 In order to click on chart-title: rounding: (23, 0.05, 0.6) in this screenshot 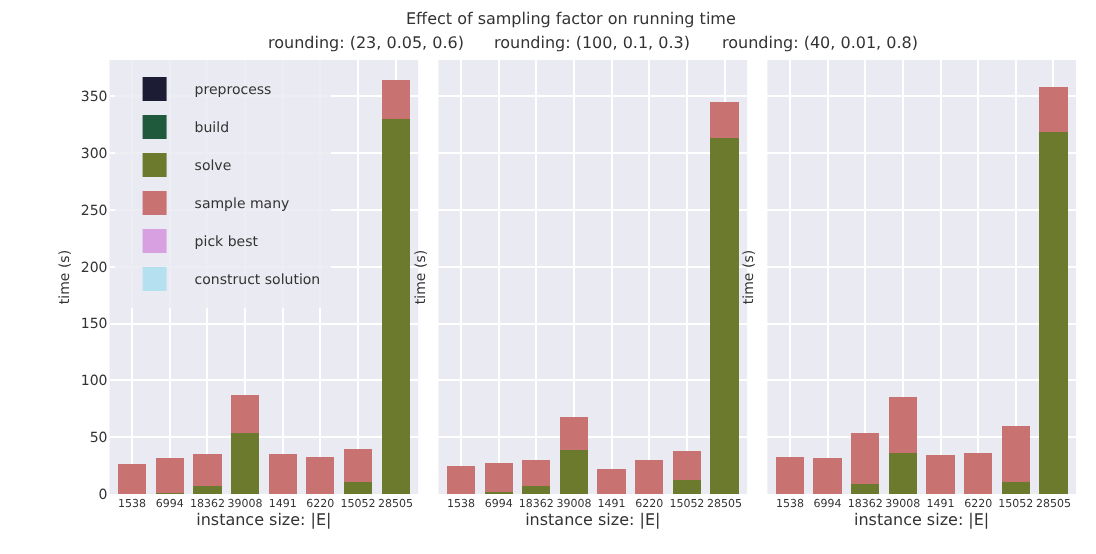, I will do `click(366, 43)`.